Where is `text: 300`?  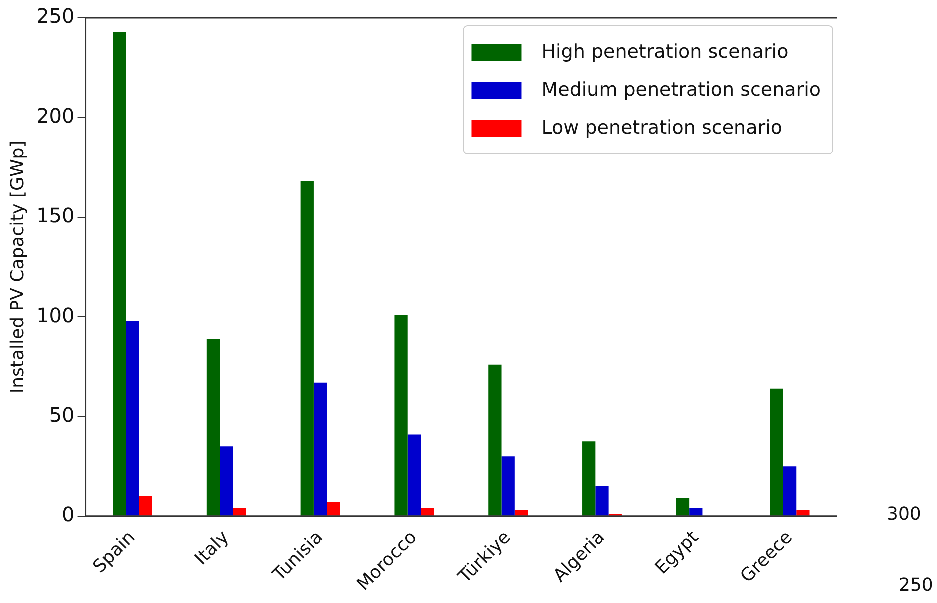
text: 300 is located at coordinates (904, 515).